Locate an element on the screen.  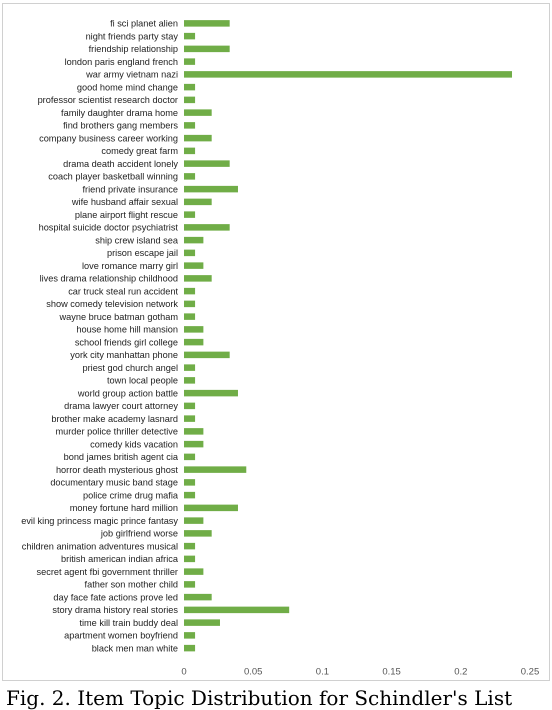
category-label: friendship relationship is located at coordinates (133, 49).